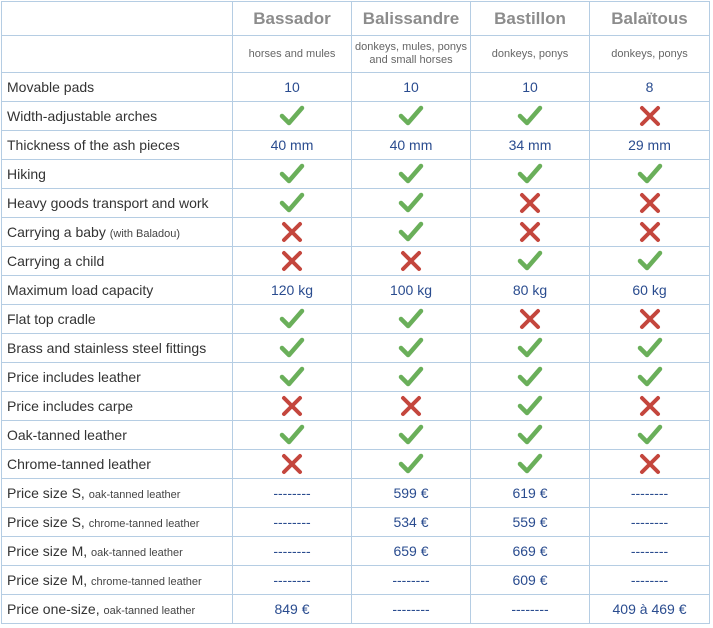 Image resolution: width=713 pixels, height=628 pixels. I want to click on row-label-cell: Price size M, chrome-tanned leather, so click(117, 580).